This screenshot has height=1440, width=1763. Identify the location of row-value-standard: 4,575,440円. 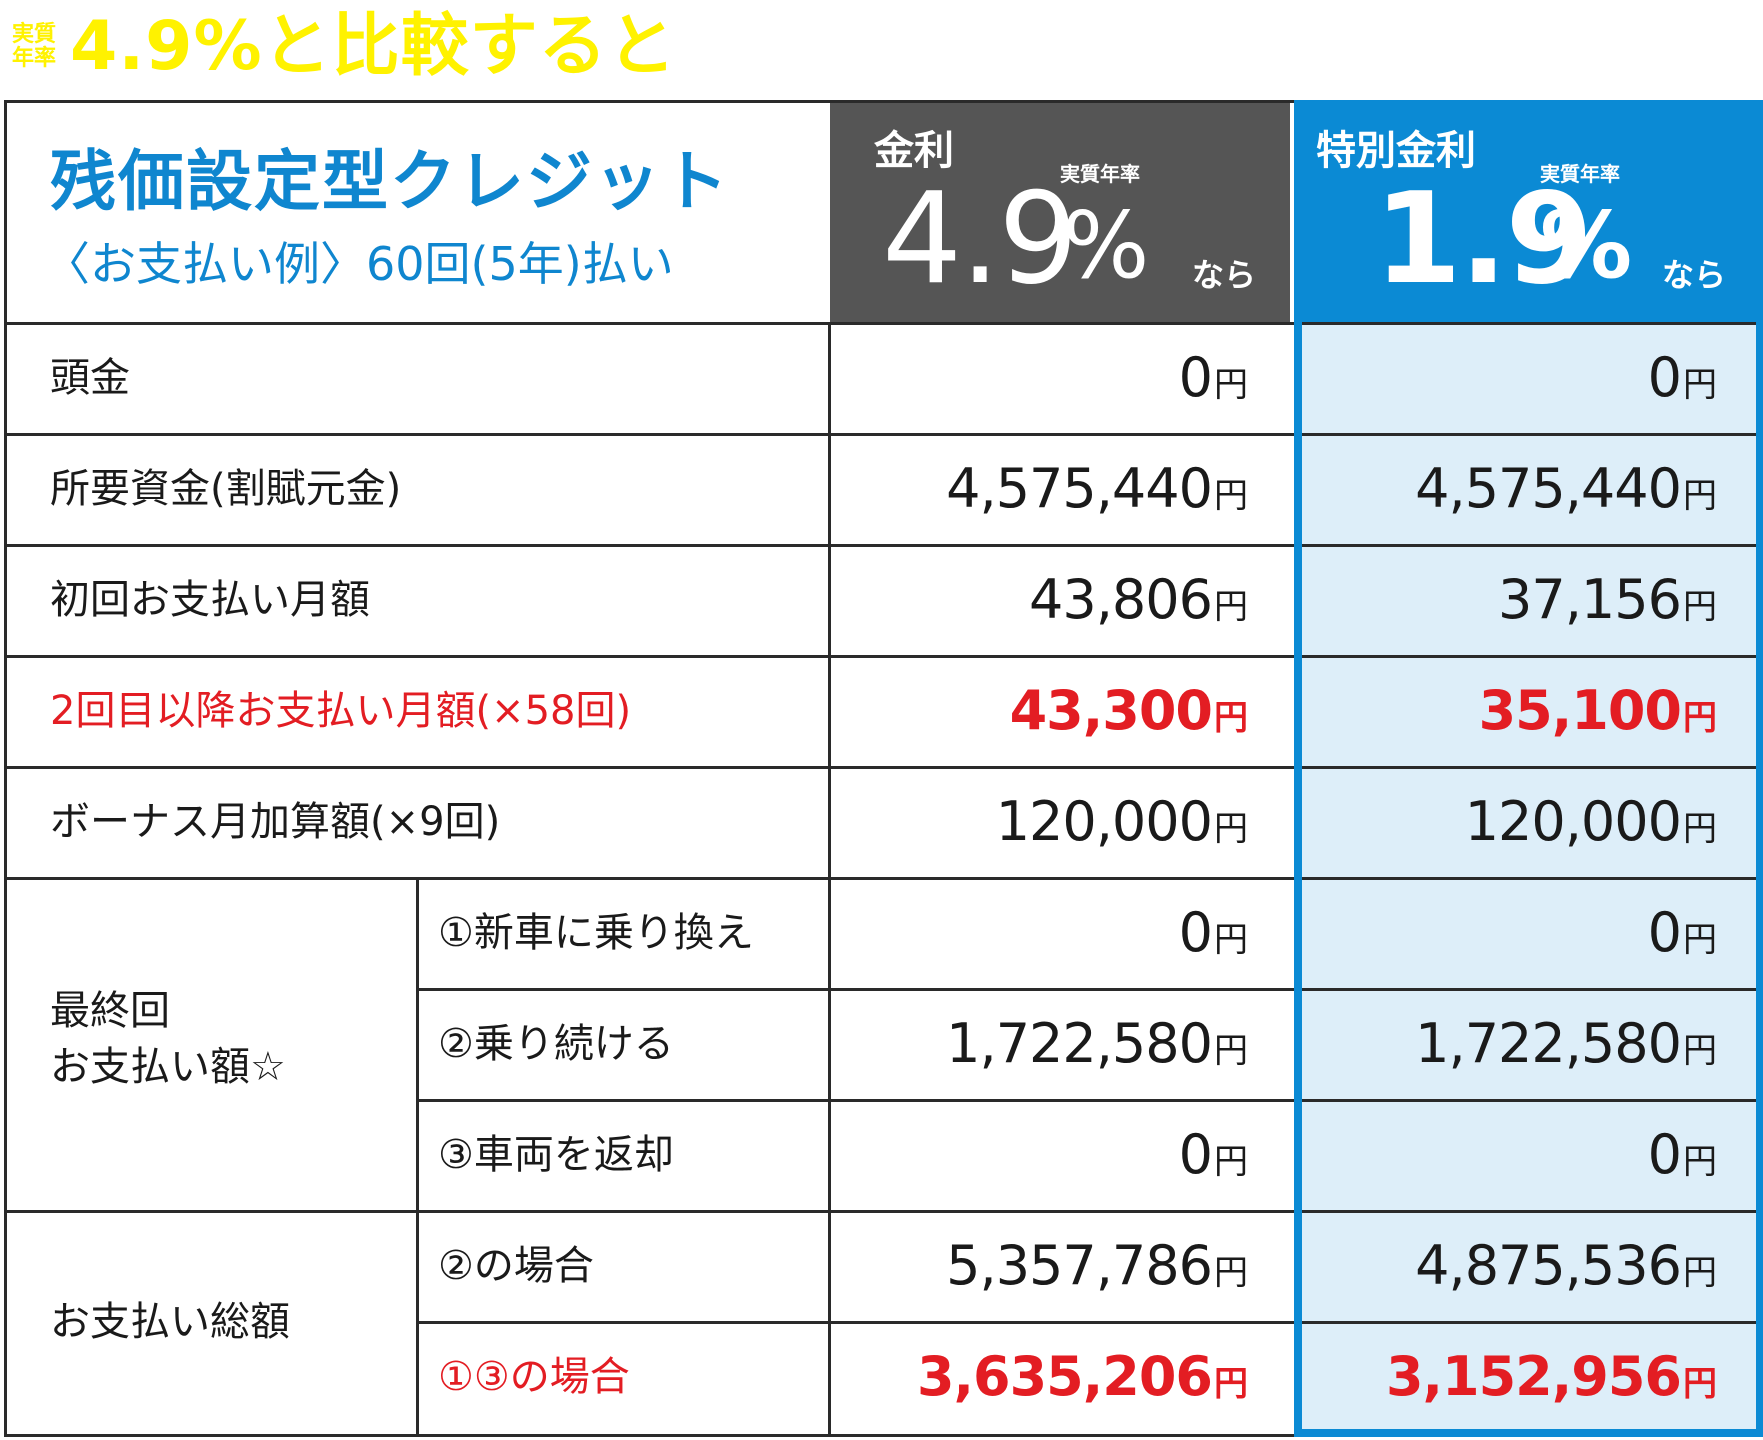
(1097, 488).